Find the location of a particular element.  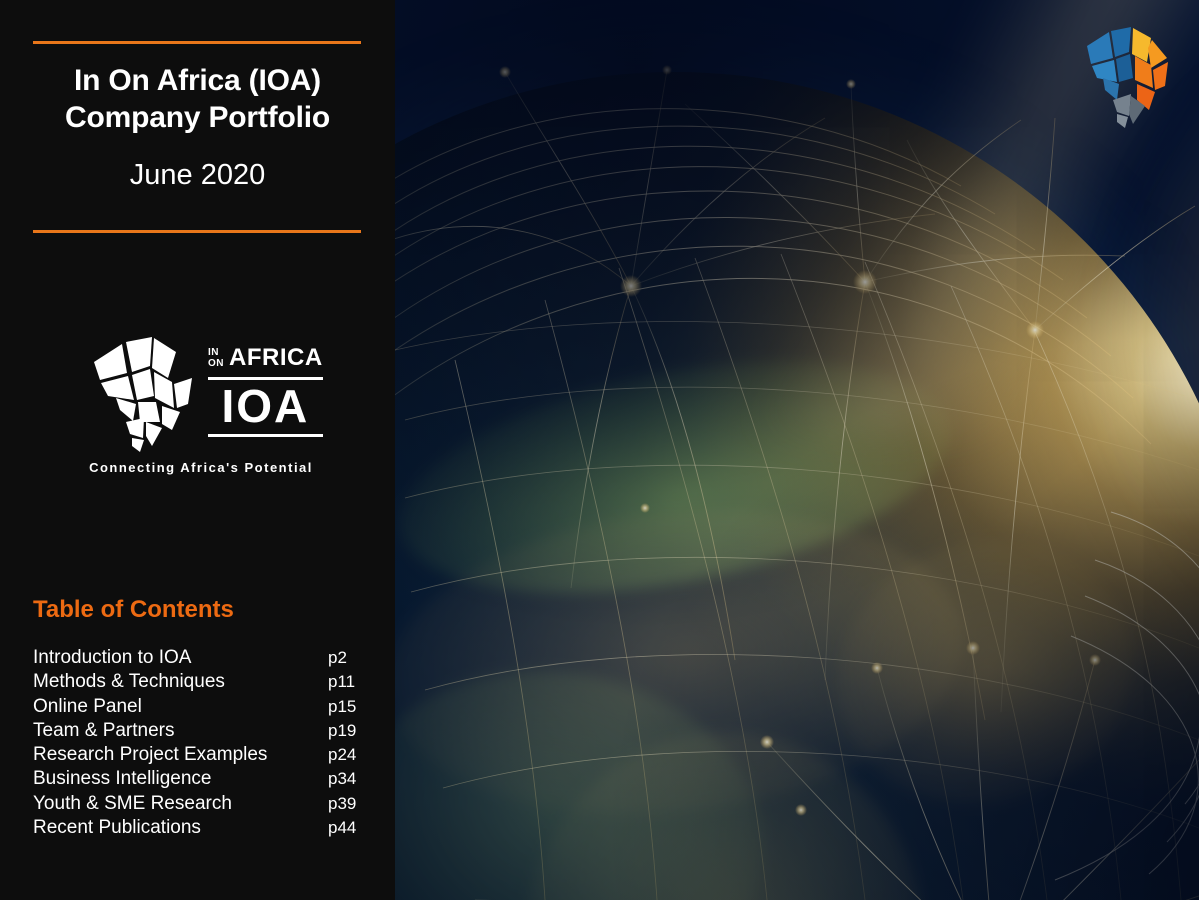

toc-item: Youth & SME Research p39 is located at coordinates (203, 804).